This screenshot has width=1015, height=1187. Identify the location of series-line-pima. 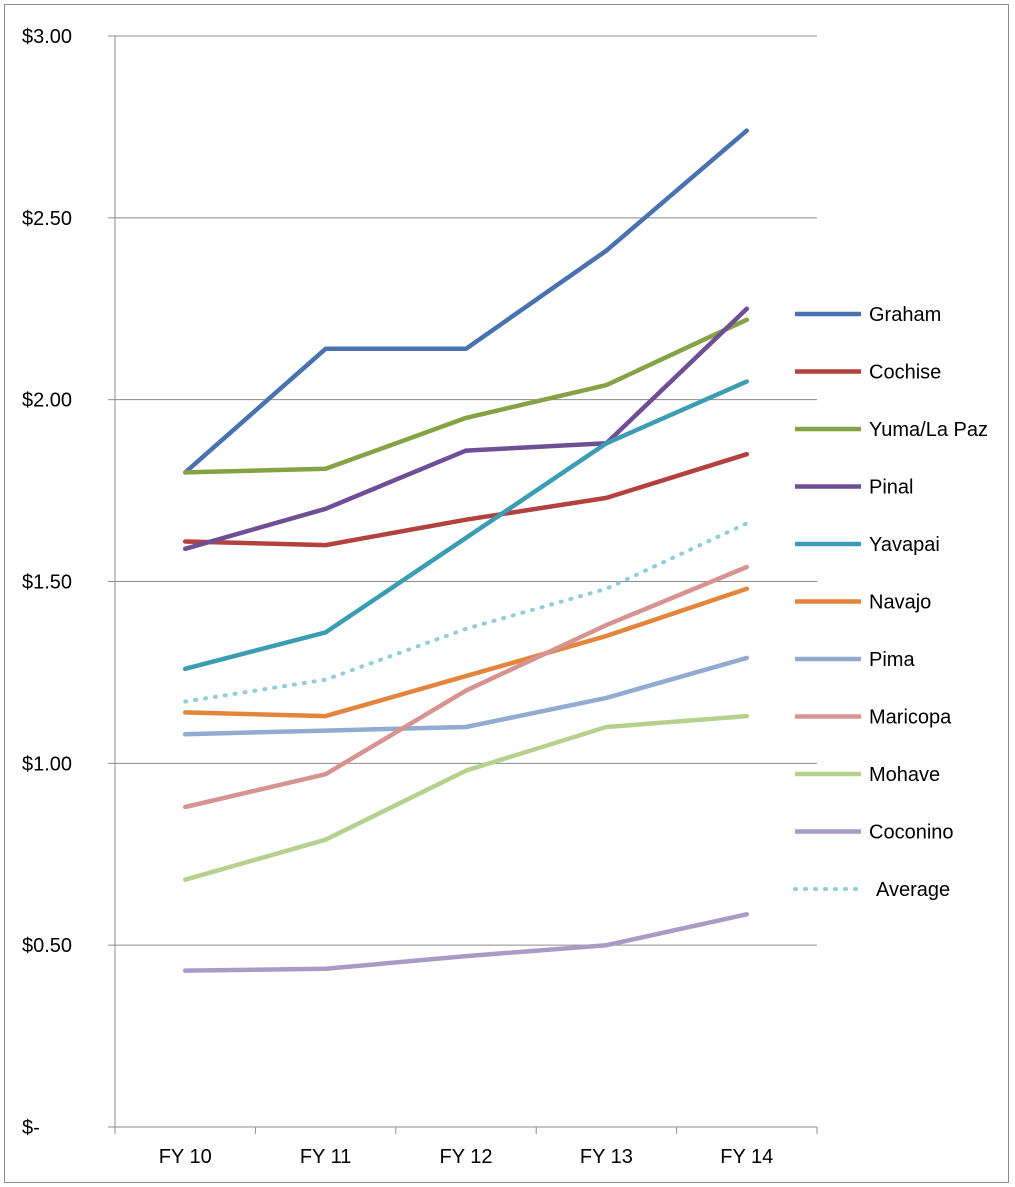
(466, 696).